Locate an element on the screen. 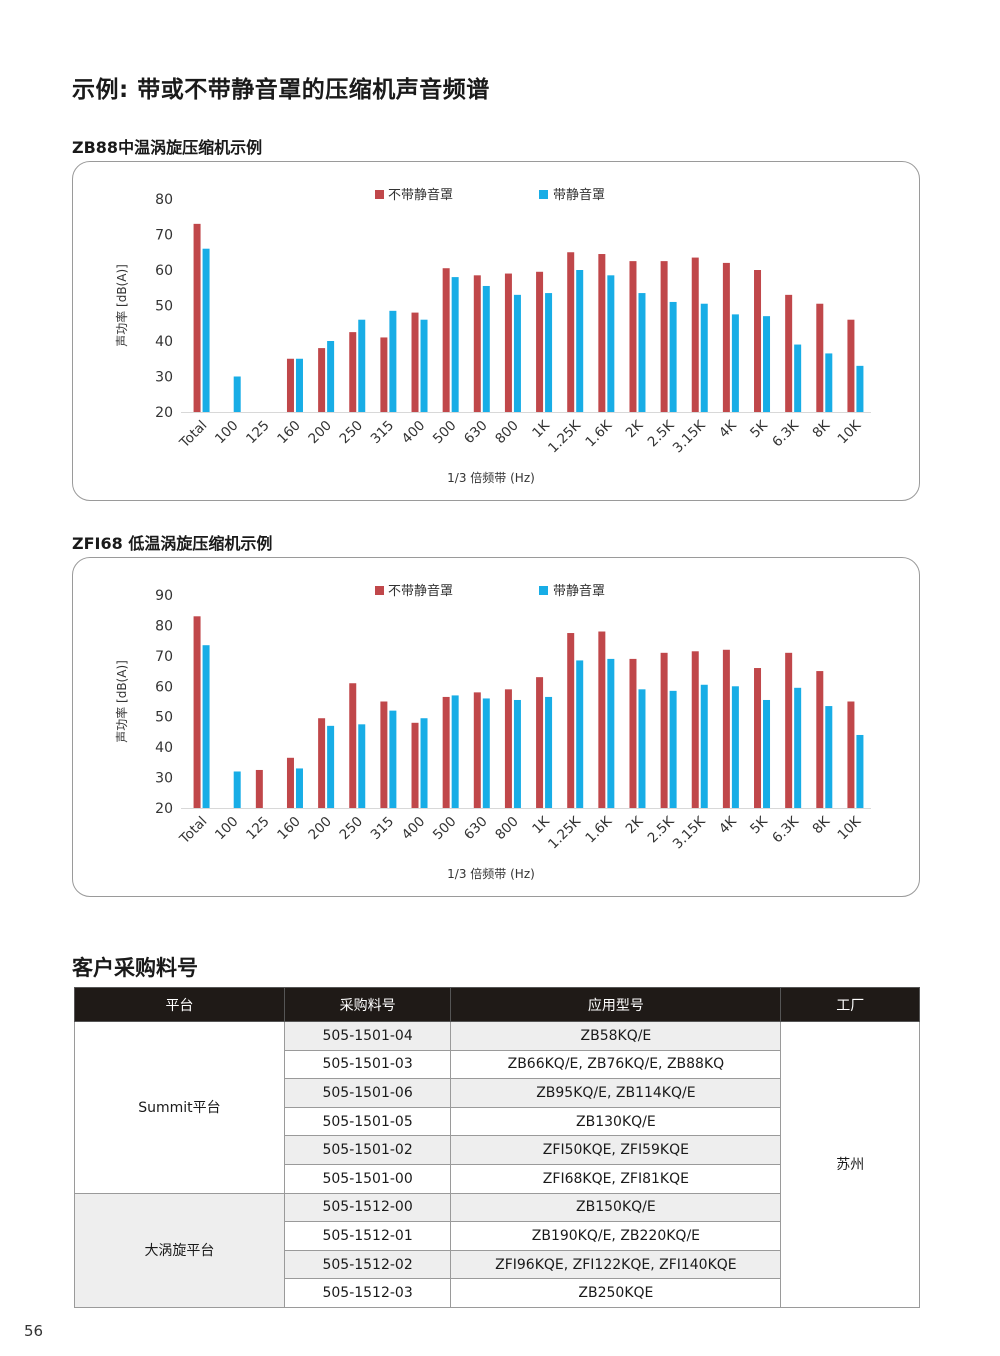 Image resolution: width=1000 pixels, height=1356 pixels. y-tick-label: 50 is located at coordinates (164, 718).